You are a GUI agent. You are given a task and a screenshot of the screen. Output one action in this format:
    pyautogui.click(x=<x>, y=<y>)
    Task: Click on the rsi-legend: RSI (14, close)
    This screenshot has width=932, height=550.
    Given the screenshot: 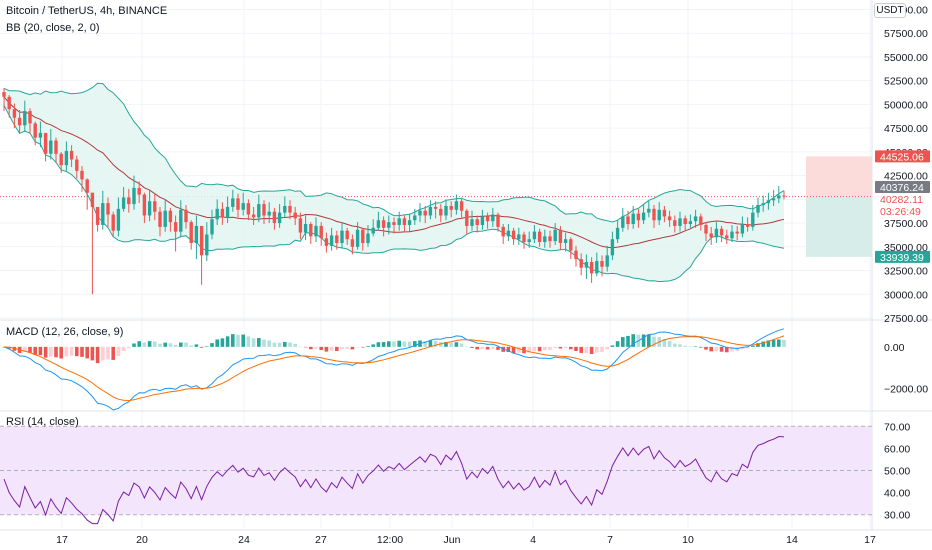 What is the action you would take?
    pyautogui.click(x=42, y=422)
    